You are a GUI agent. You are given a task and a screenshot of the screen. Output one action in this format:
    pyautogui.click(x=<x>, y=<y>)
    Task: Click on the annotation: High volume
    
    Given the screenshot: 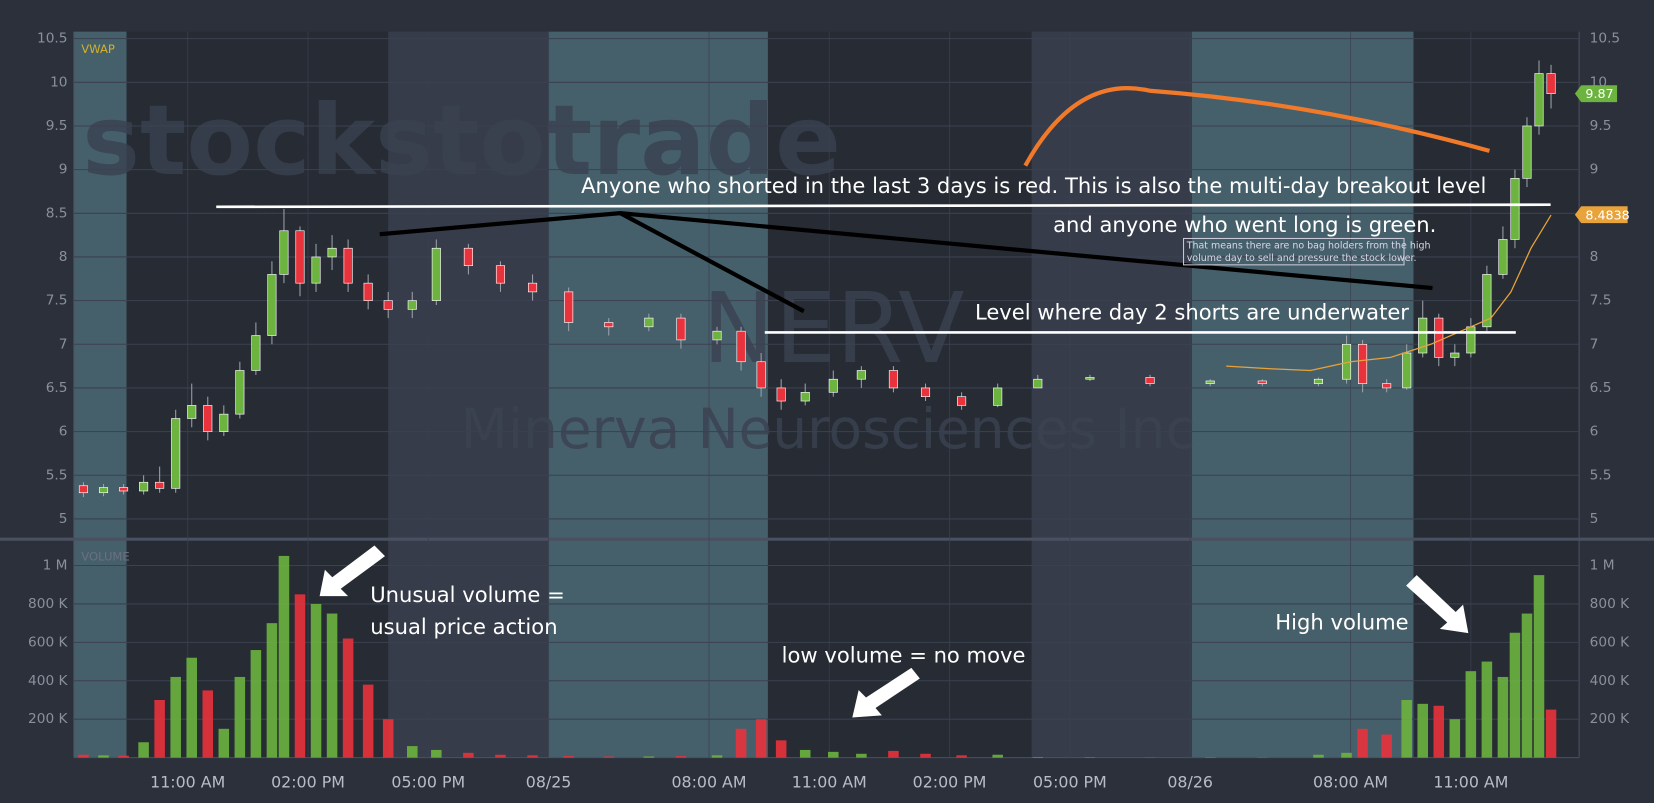 What is the action you would take?
    pyautogui.click(x=1341, y=622)
    